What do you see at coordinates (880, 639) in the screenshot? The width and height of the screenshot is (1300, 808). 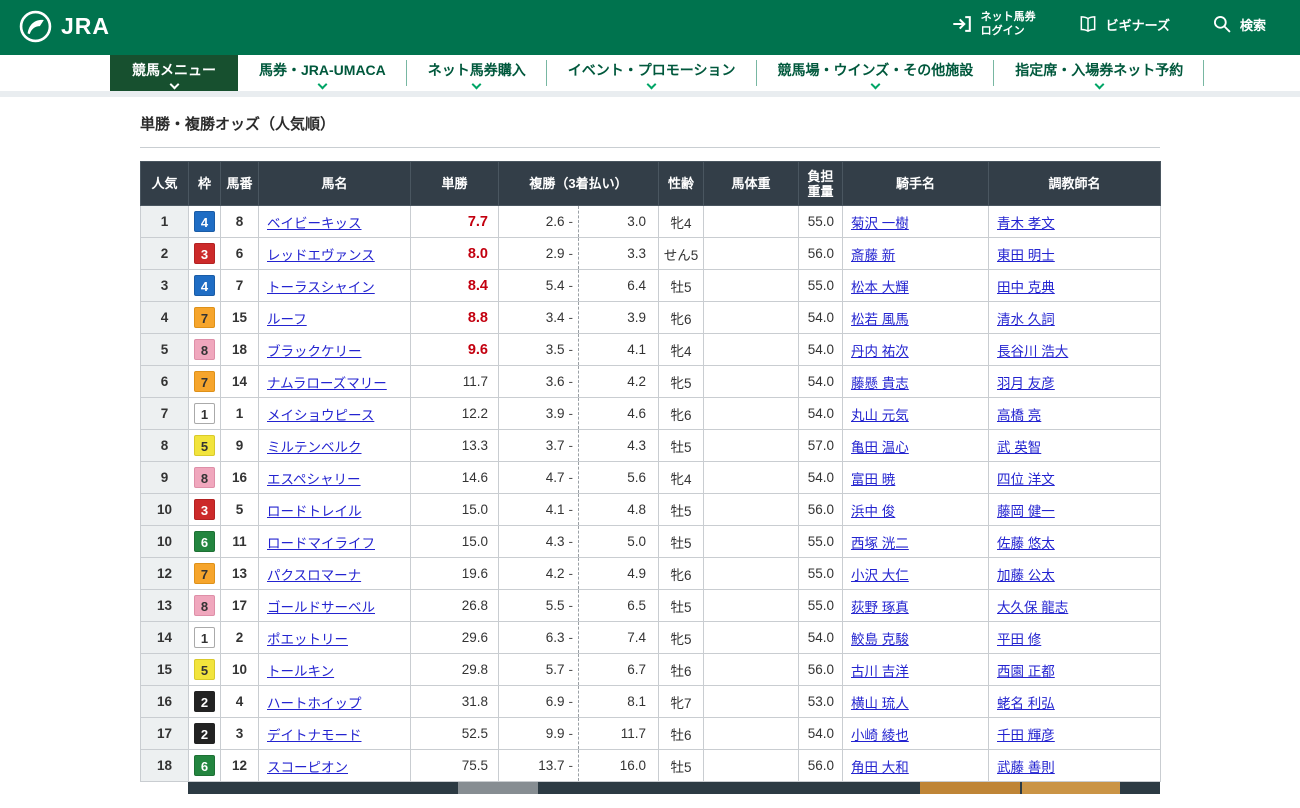 I see `jockey-link: 鮫島 克駿` at bounding box center [880, 639].